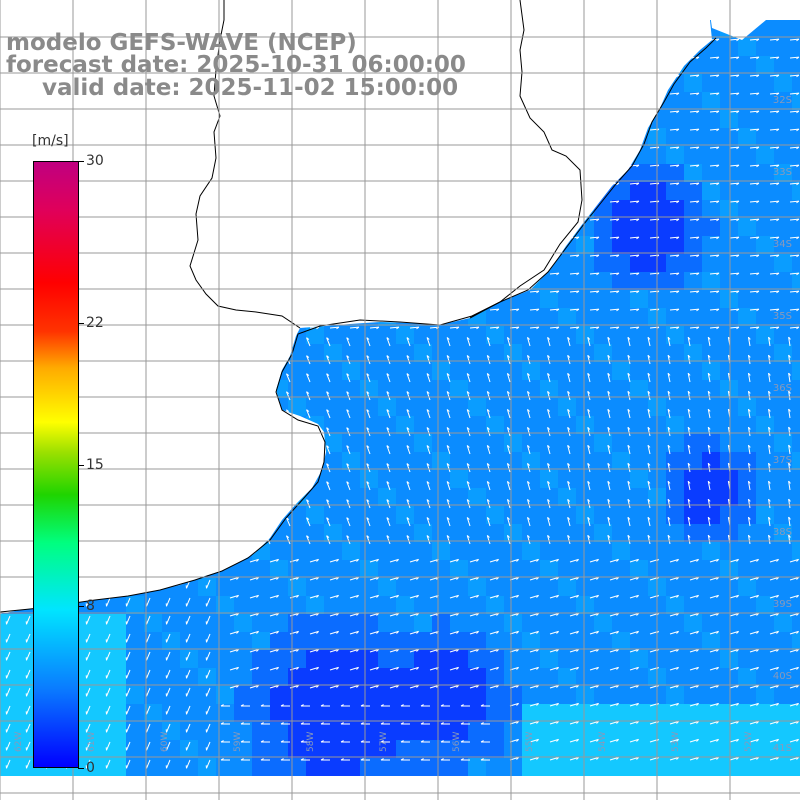 The image size is (800, 800). Describe the element at coordinates (782, 676) in the screenshot. I see `latitude-label: 40S` at that location.